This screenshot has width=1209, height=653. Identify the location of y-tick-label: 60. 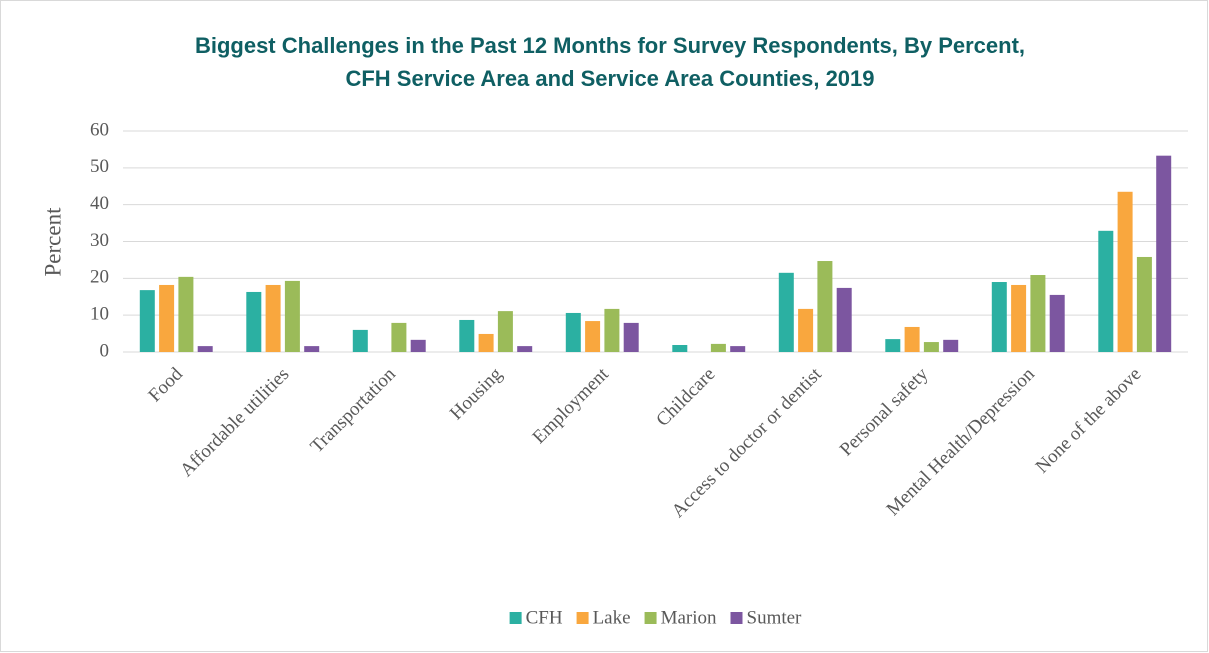
(99, 129).